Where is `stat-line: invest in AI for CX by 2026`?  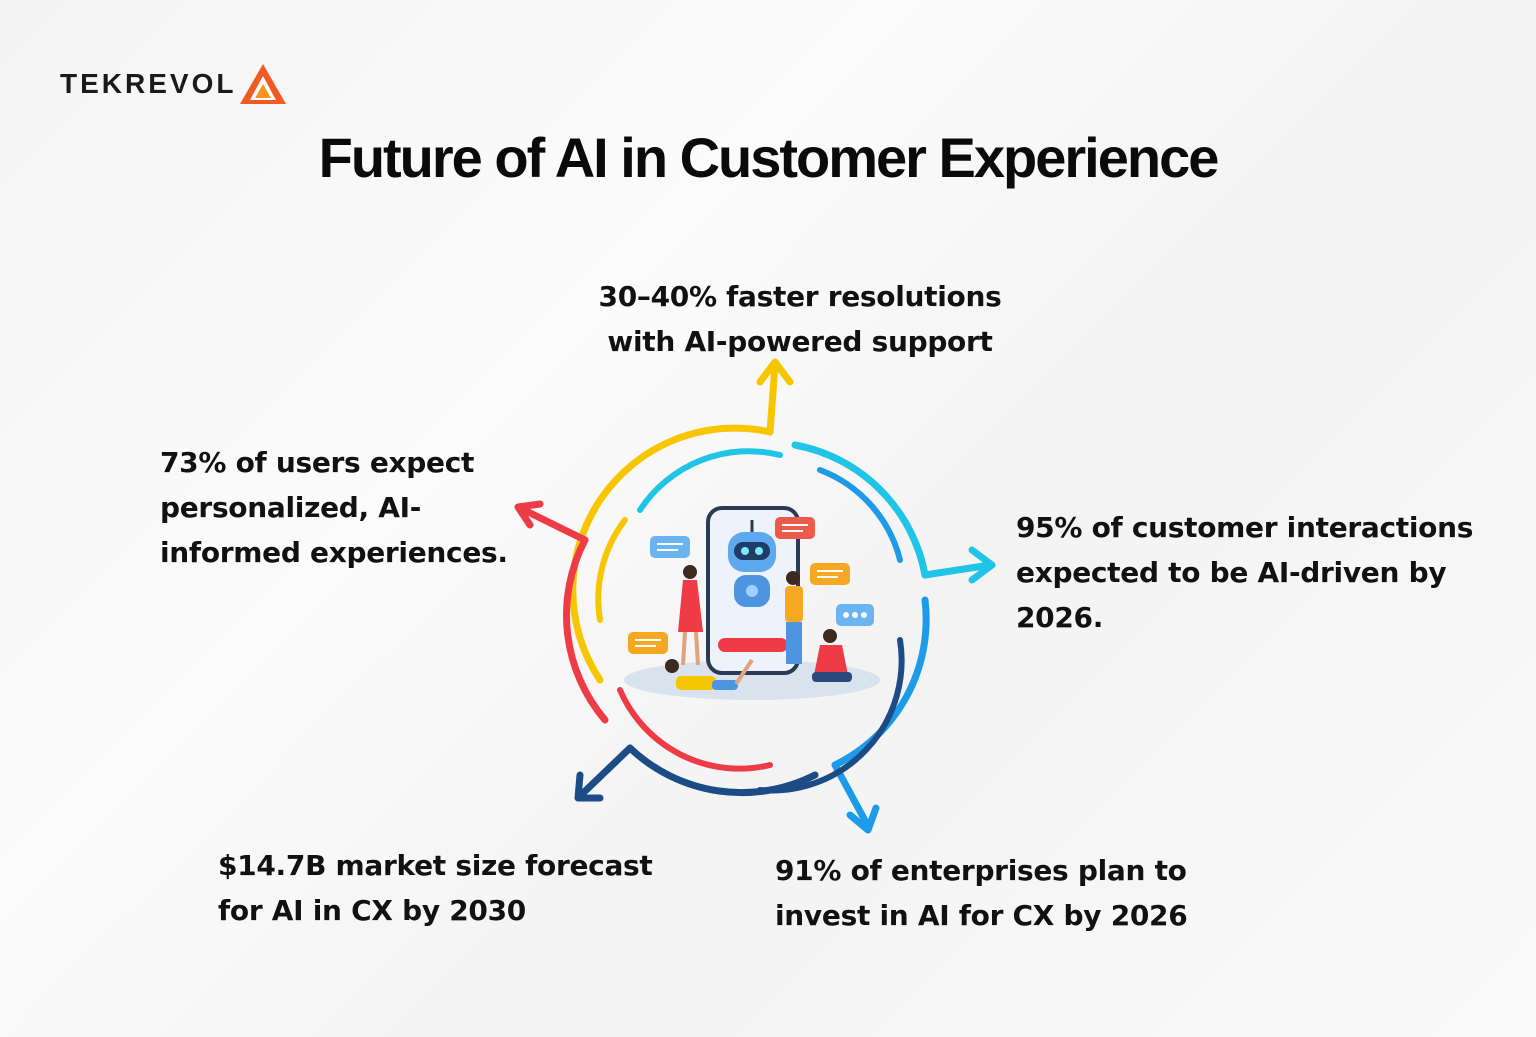 stat-line: invest in AI for CX by 2026 is located at coordinates (981, 915).